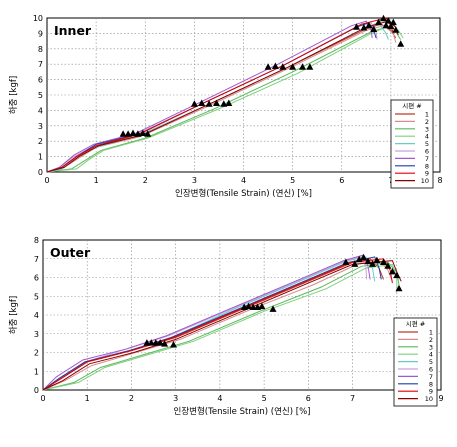 This screenshot has height=447, width=457. What do you see at coordinates (36, 371) in the screenshot?
I see `y-tick-label: 1` at bounding box center [36, 371].